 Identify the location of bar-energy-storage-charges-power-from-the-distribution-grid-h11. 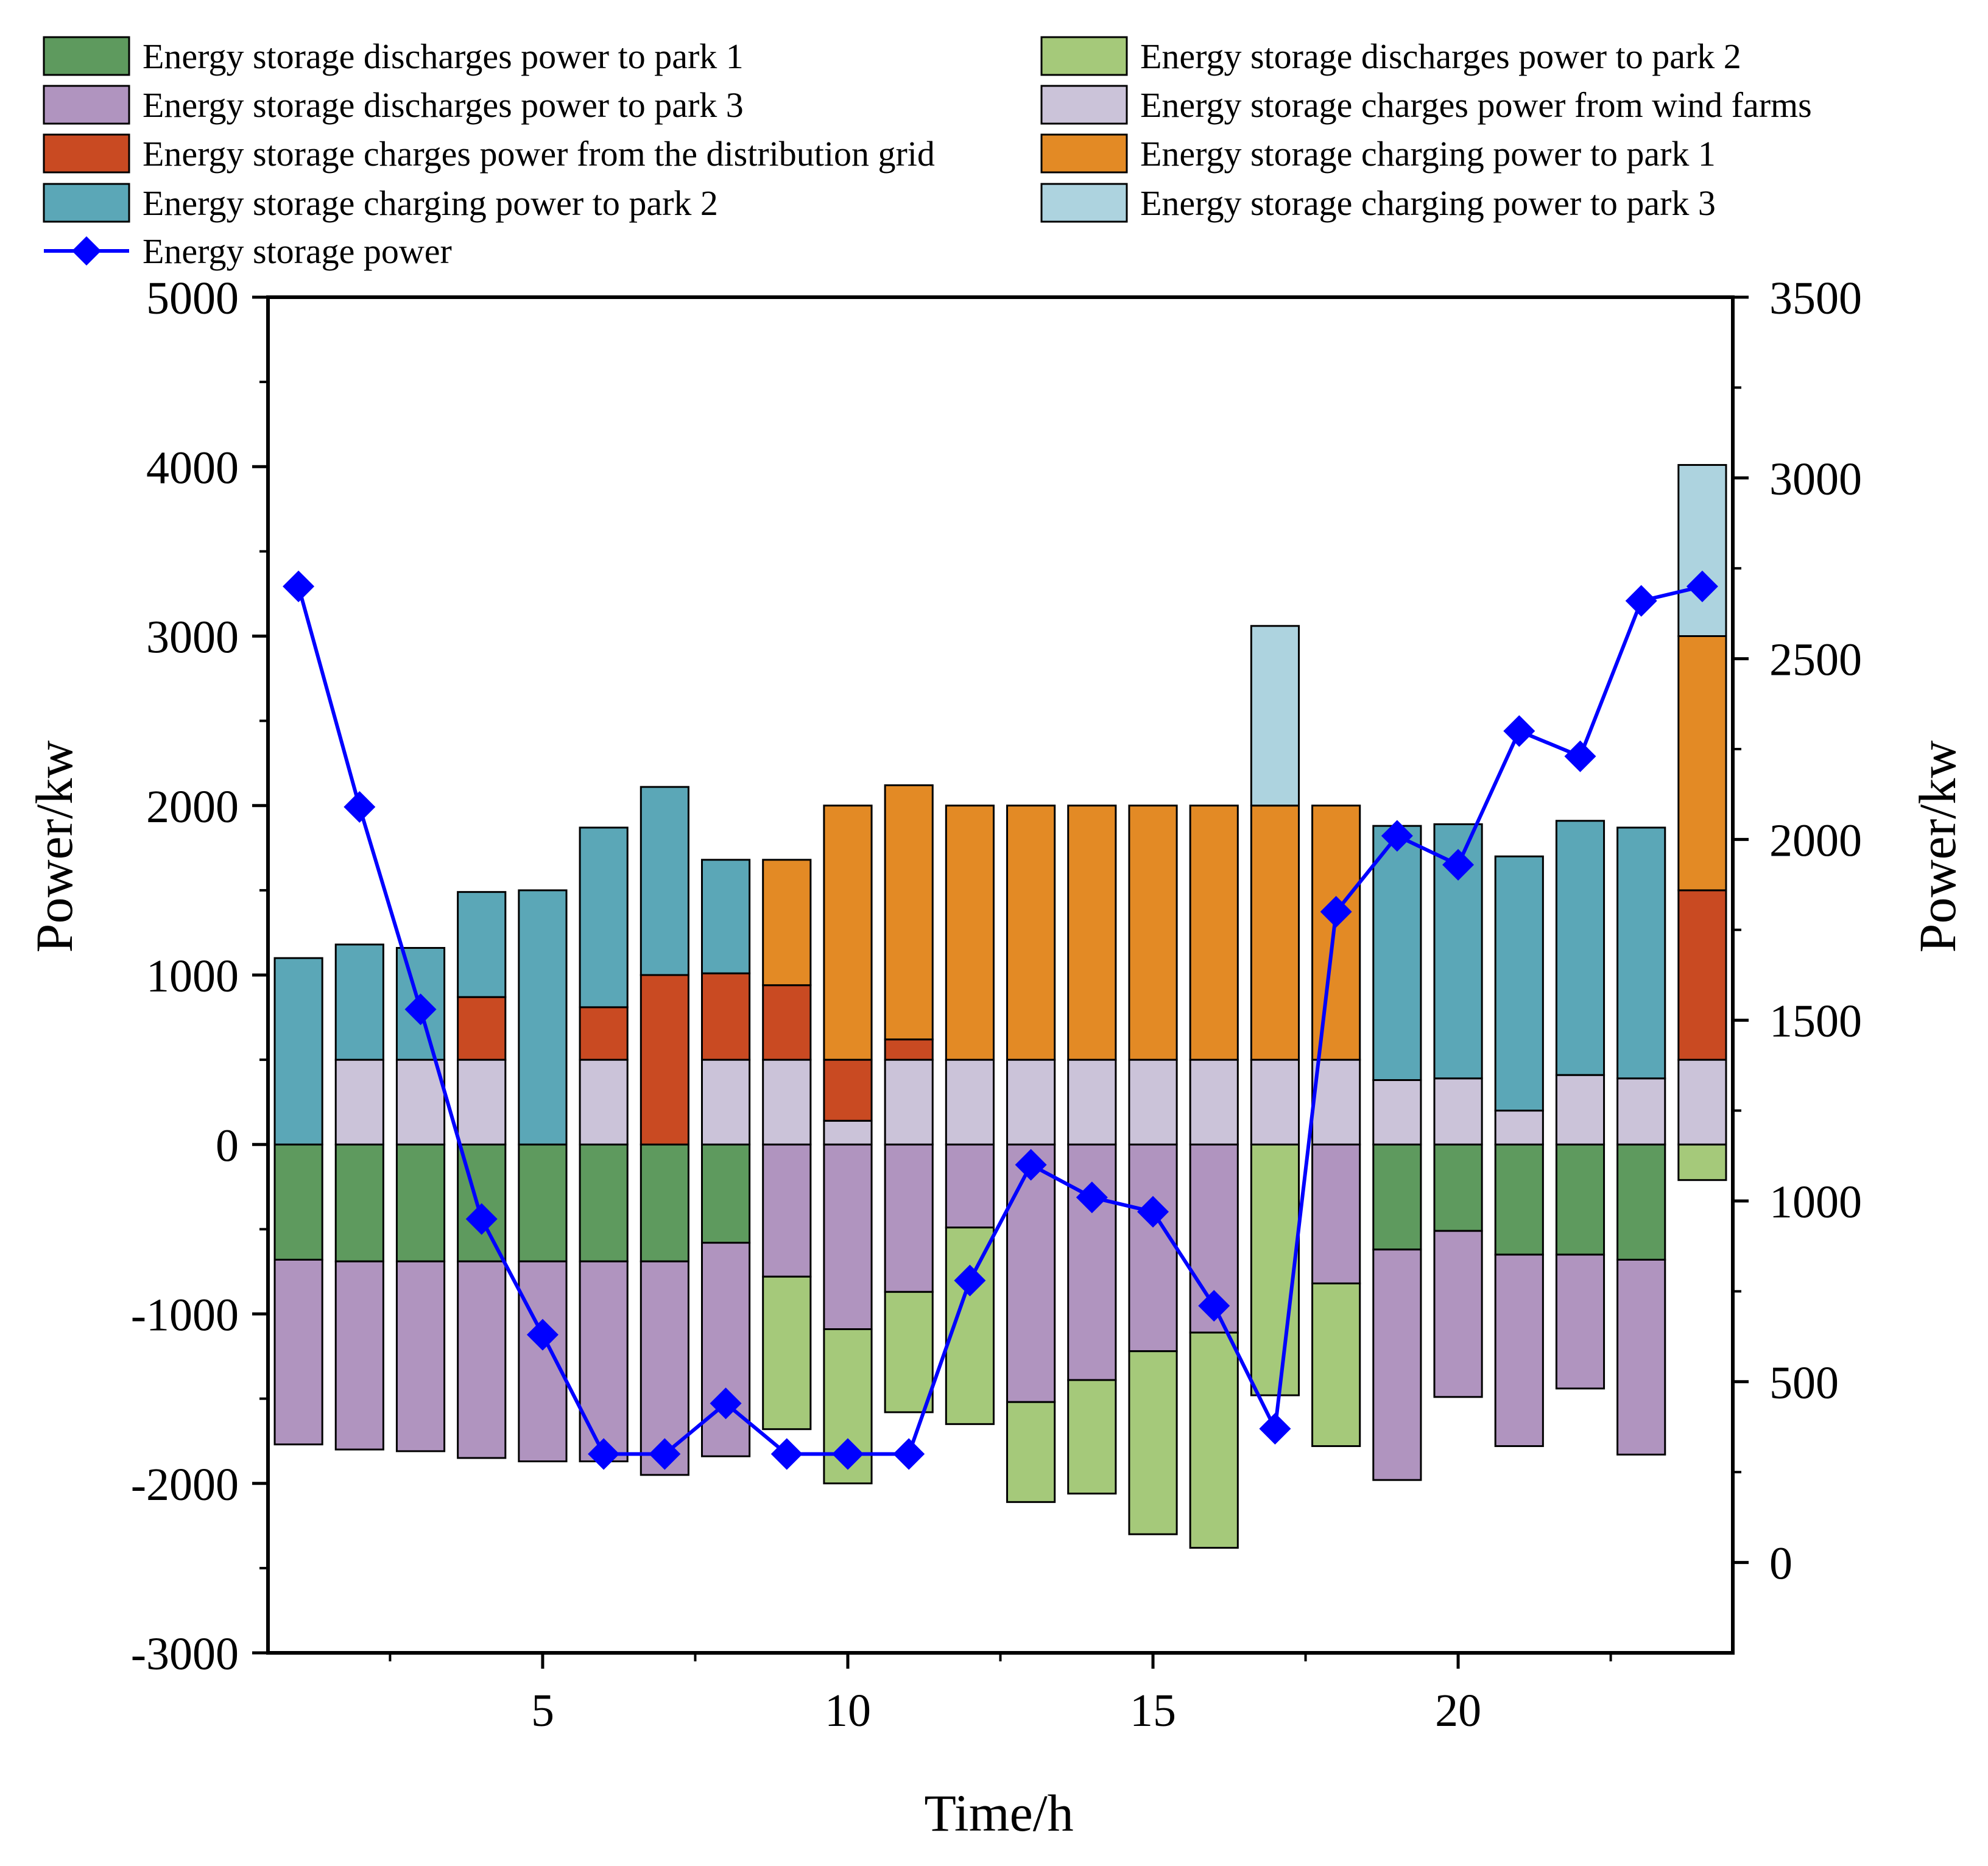
(909, 1049).